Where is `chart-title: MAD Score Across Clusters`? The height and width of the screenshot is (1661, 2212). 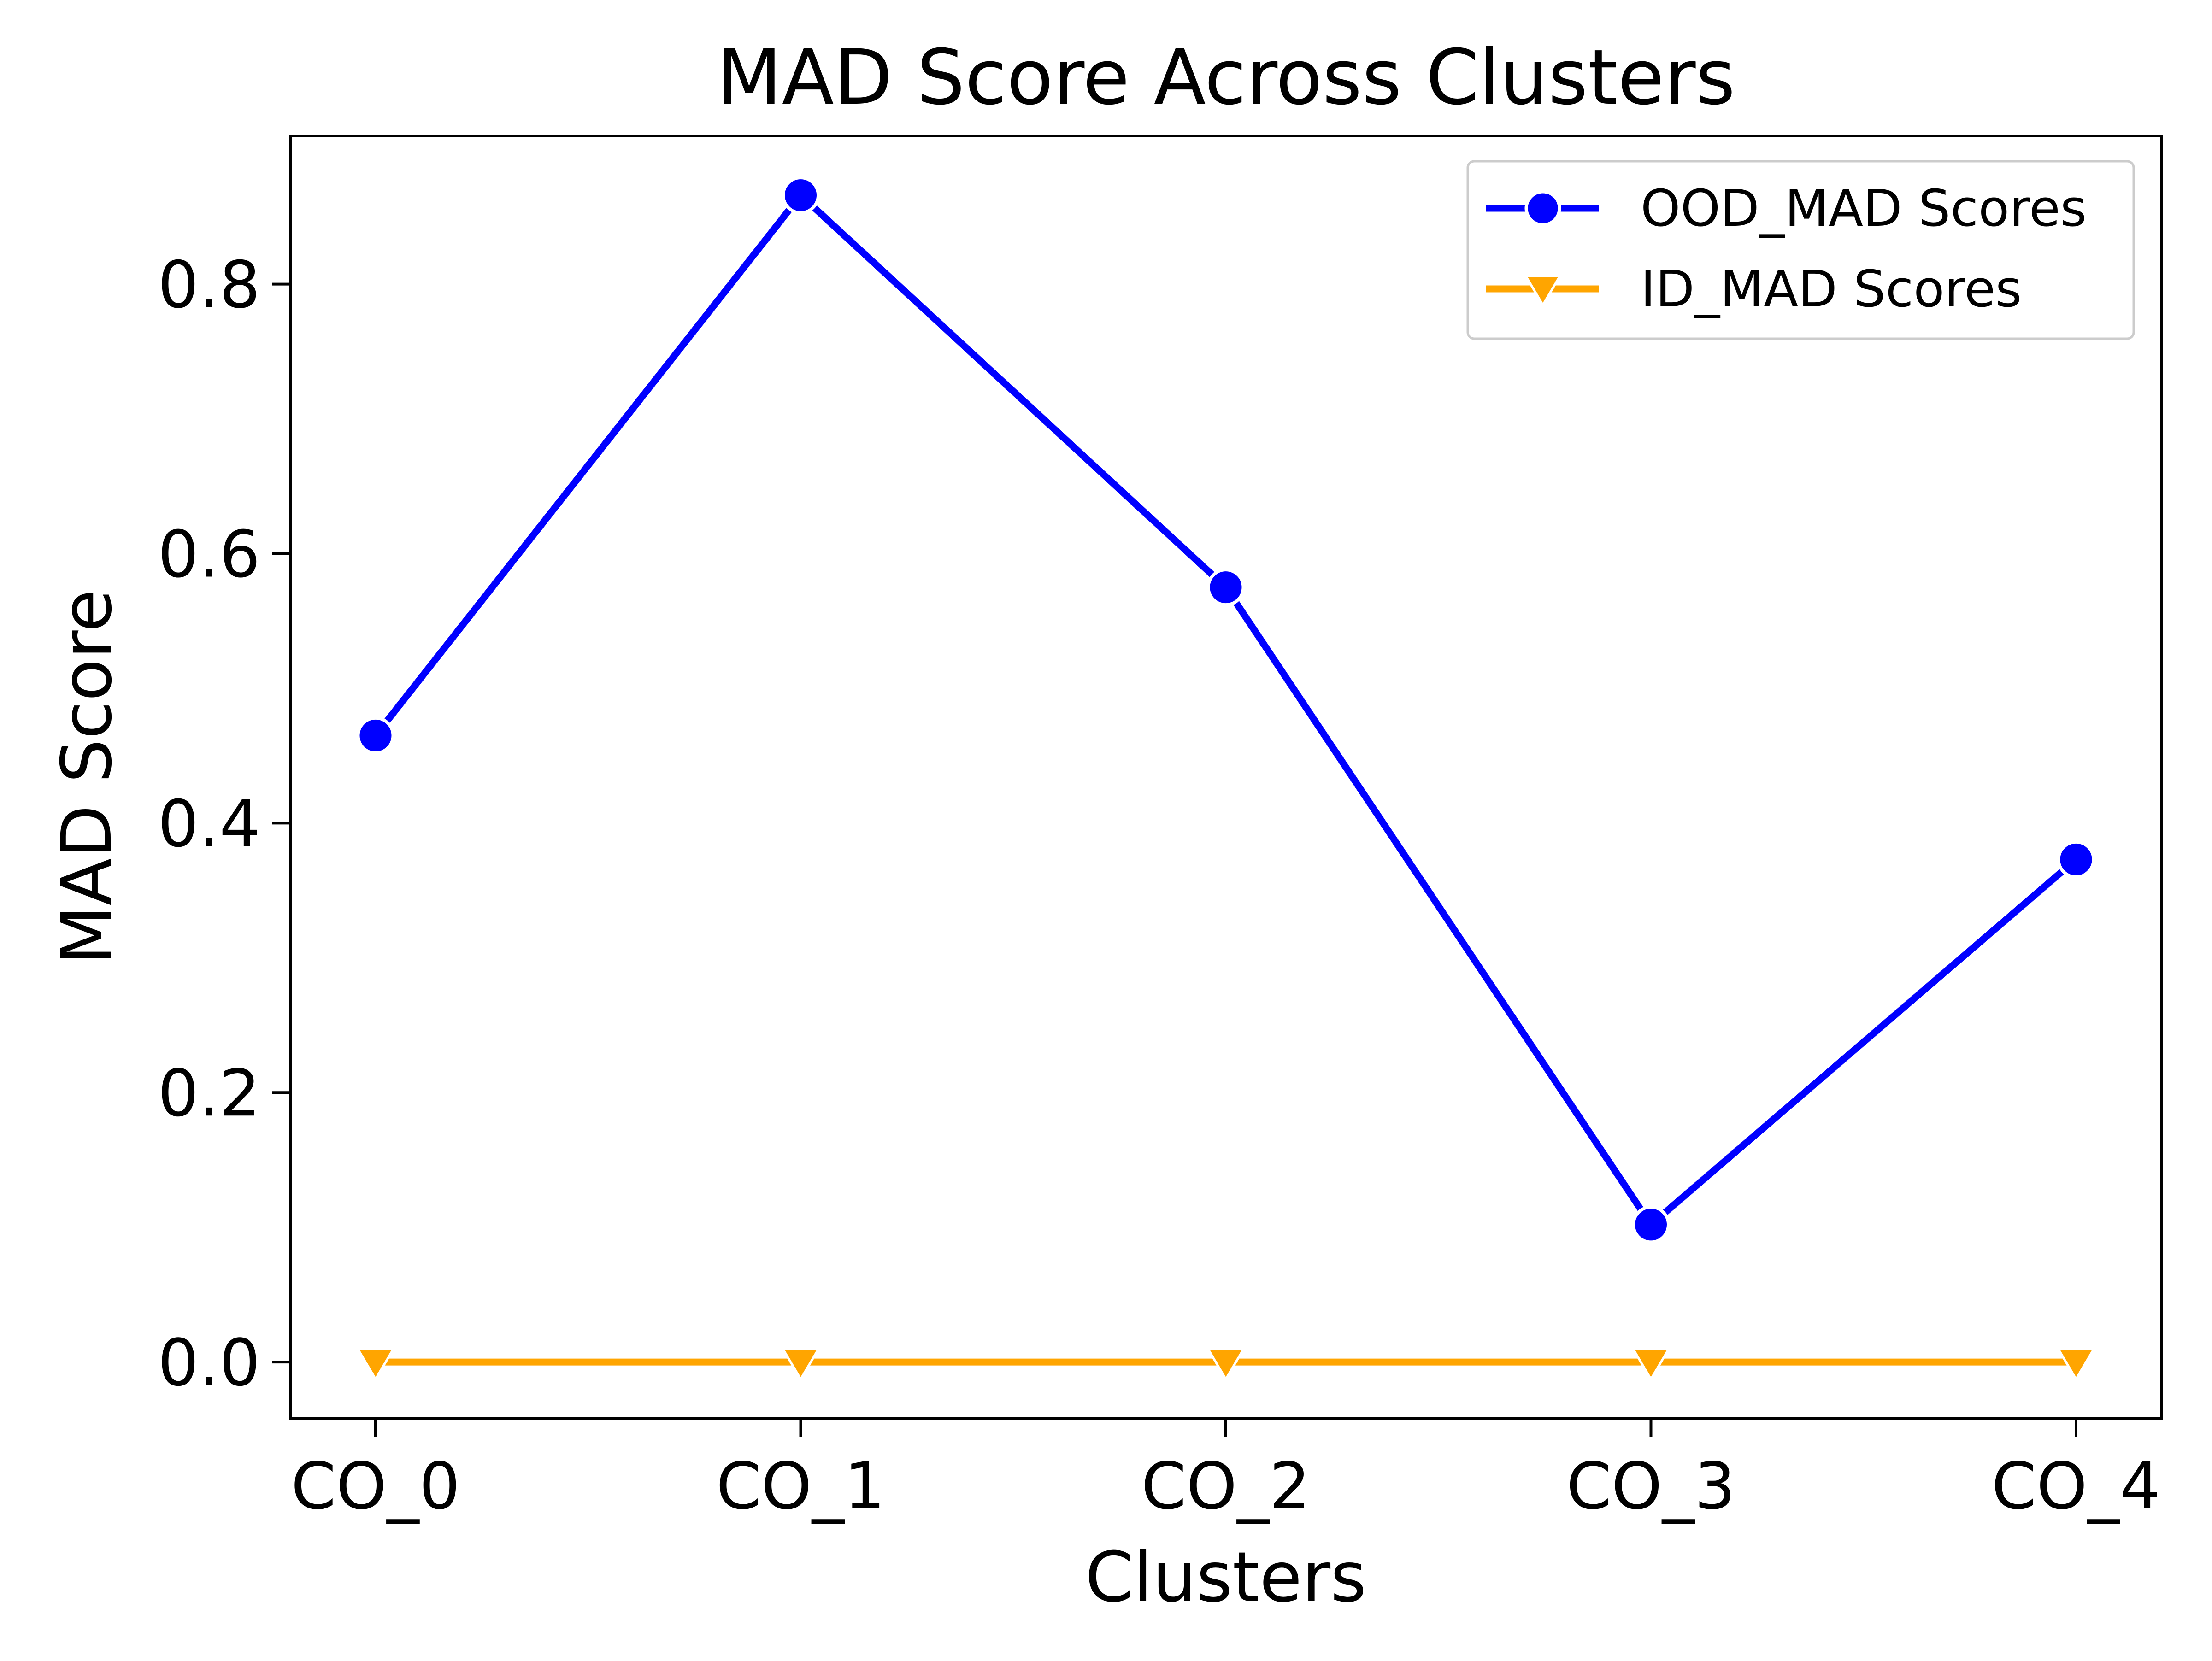 chart-title: MAD Score Across Clusters is located at coordinates (1225, 77).